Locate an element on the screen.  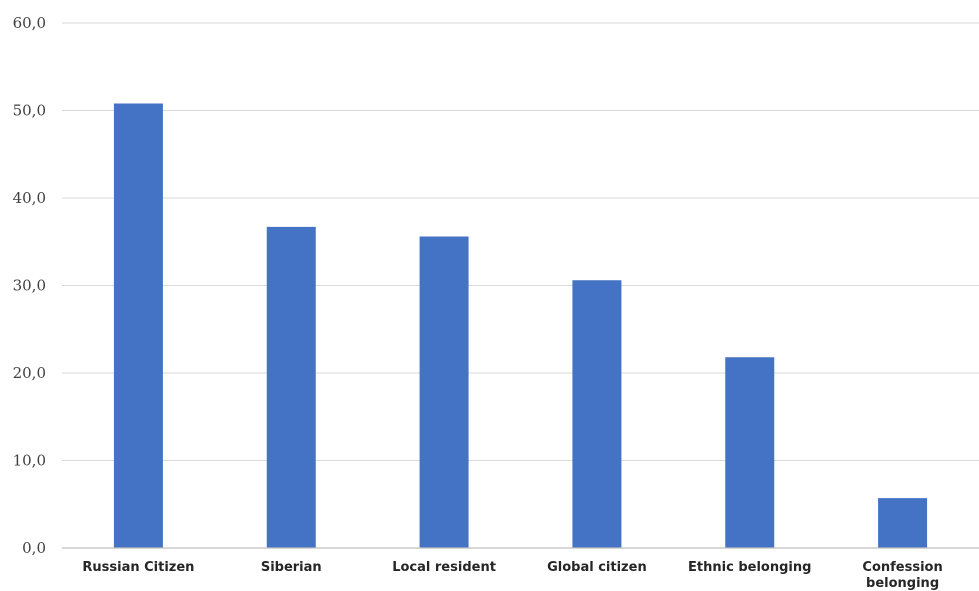
x-tick-label: Confession belonging is located at coordinates (902, 575).